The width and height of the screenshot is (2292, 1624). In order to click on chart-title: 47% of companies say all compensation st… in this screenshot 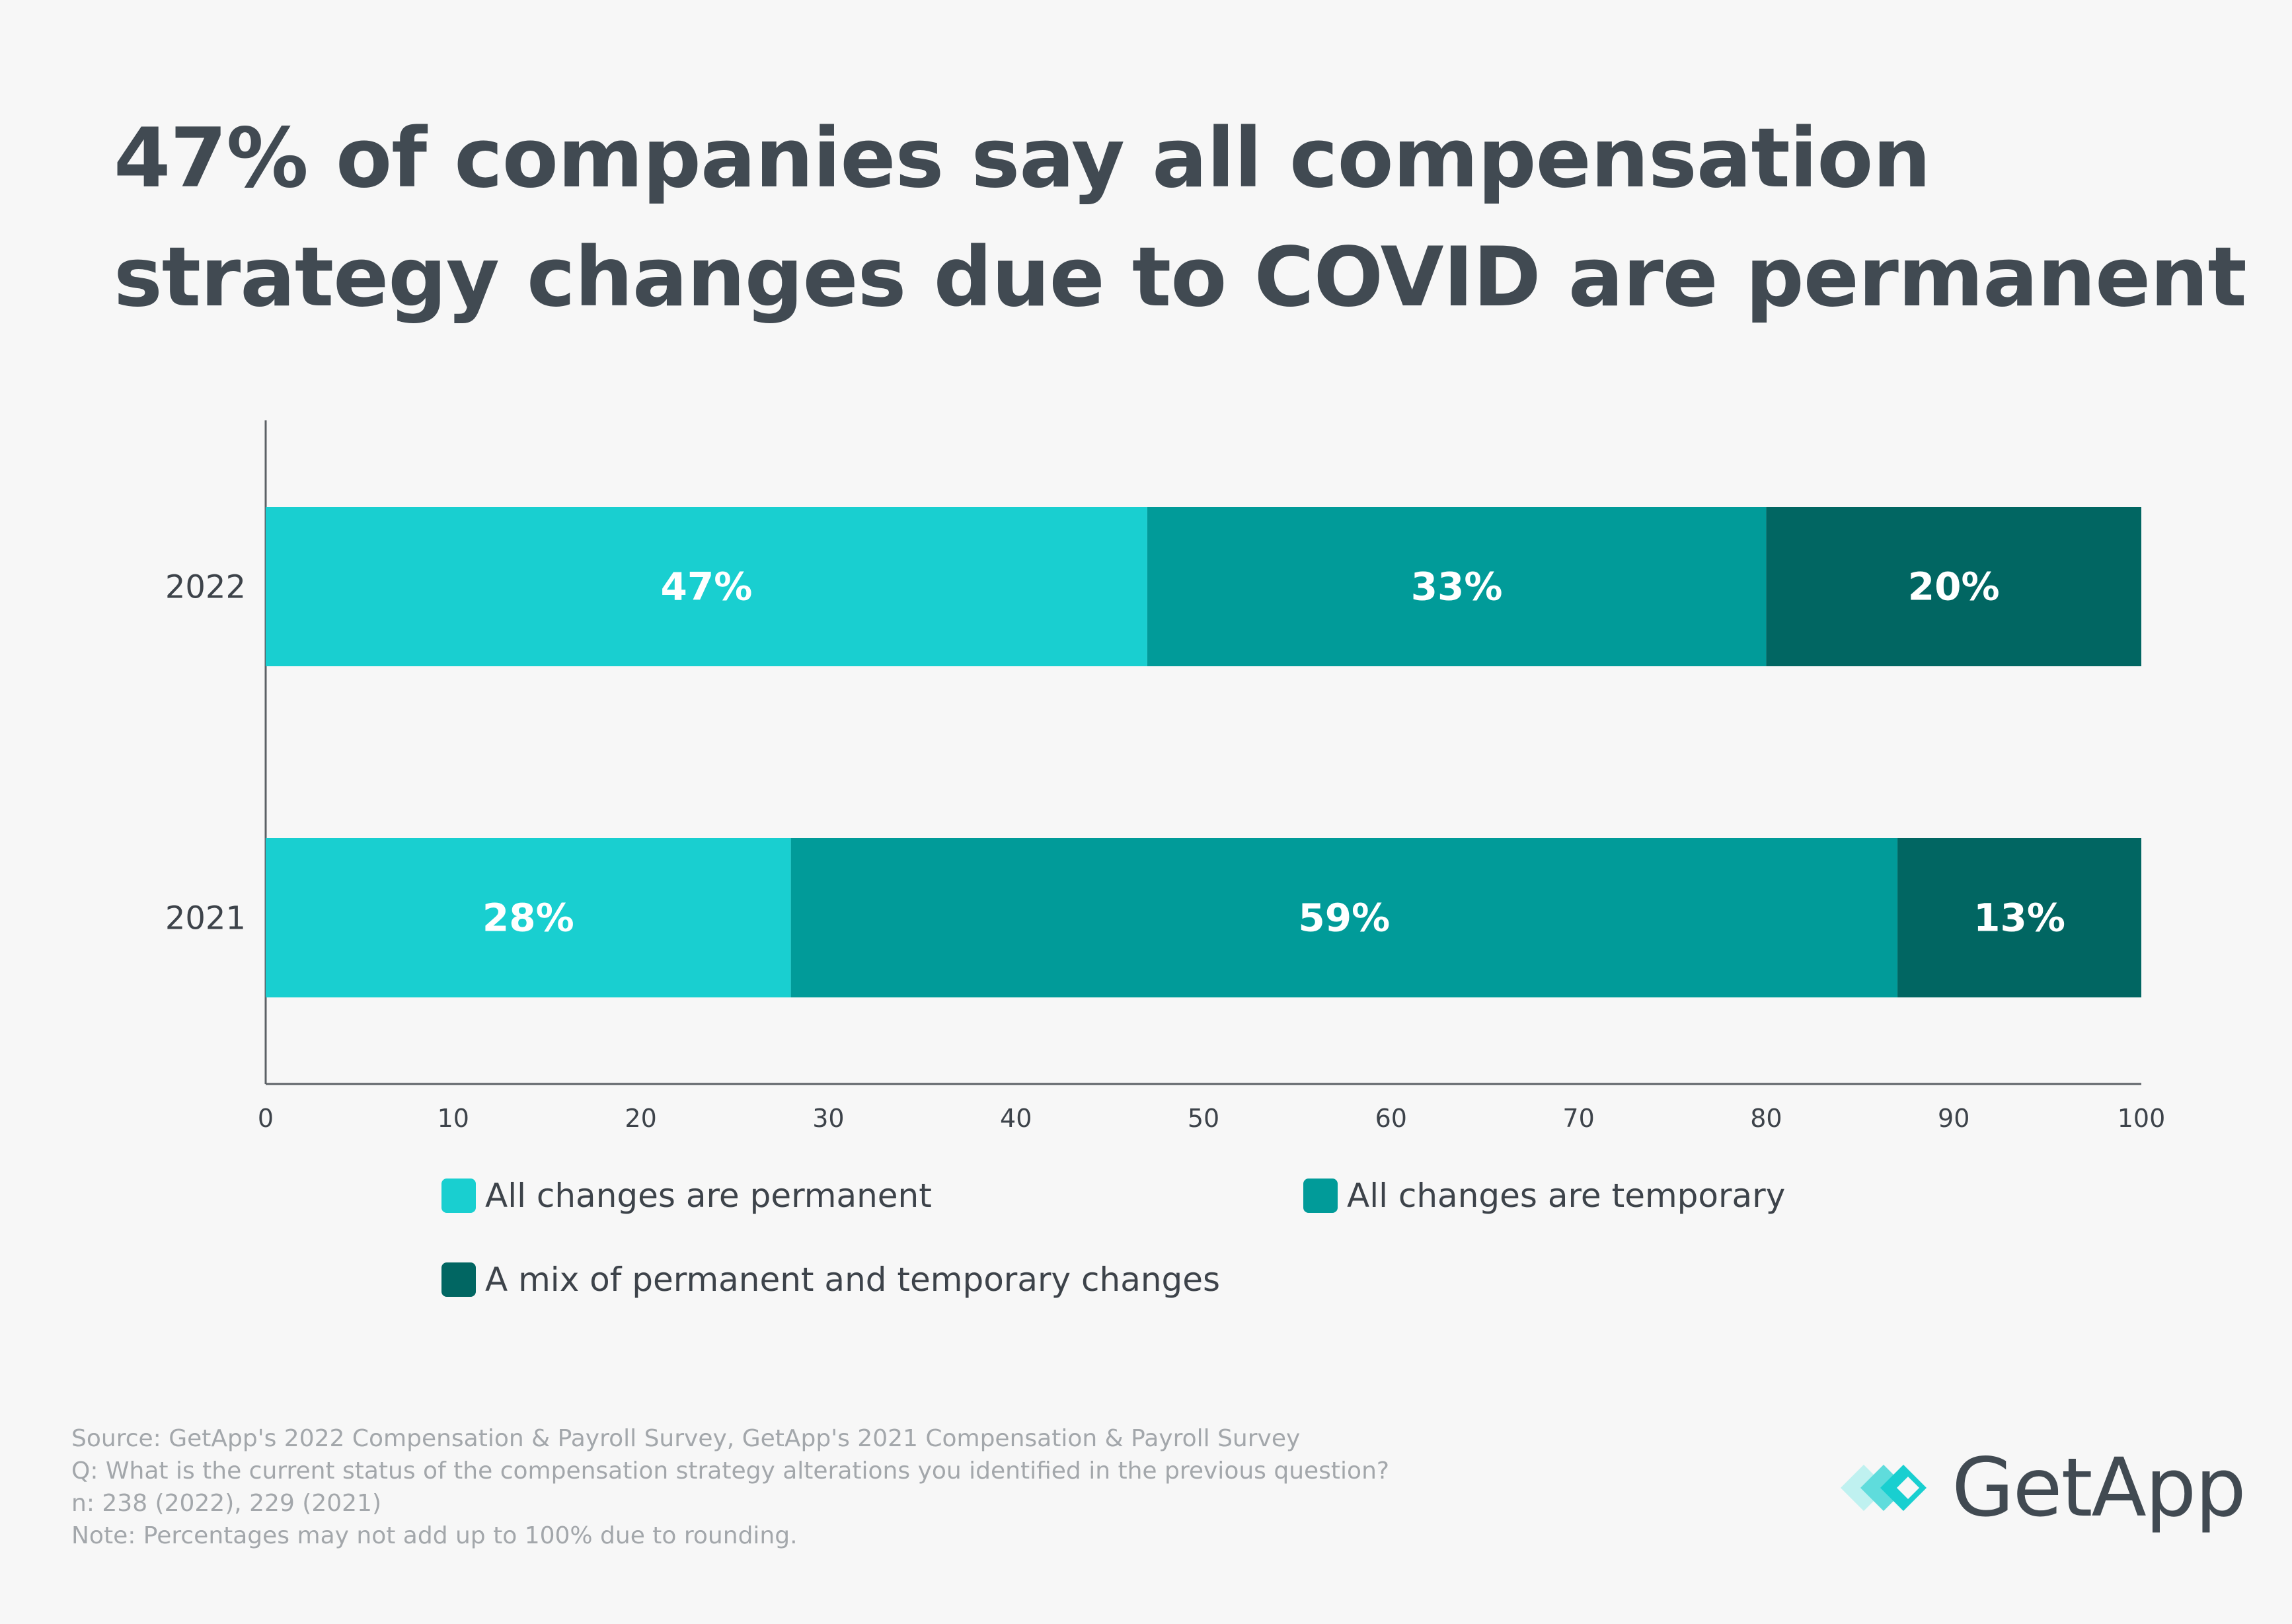, I will do `click(1180, 218)`.